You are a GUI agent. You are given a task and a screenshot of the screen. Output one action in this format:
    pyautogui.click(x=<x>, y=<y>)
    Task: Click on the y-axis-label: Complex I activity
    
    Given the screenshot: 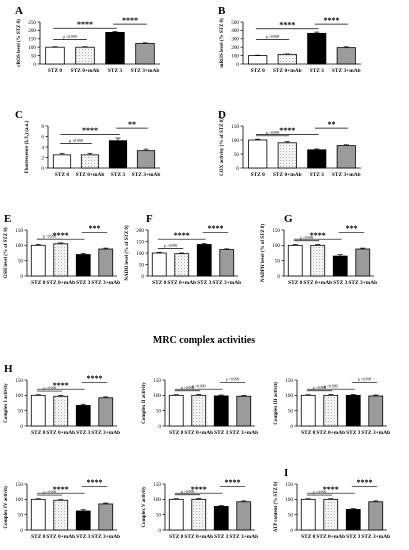 What is the action you would take?
    pyautogui.click(x=6, y=403)
    